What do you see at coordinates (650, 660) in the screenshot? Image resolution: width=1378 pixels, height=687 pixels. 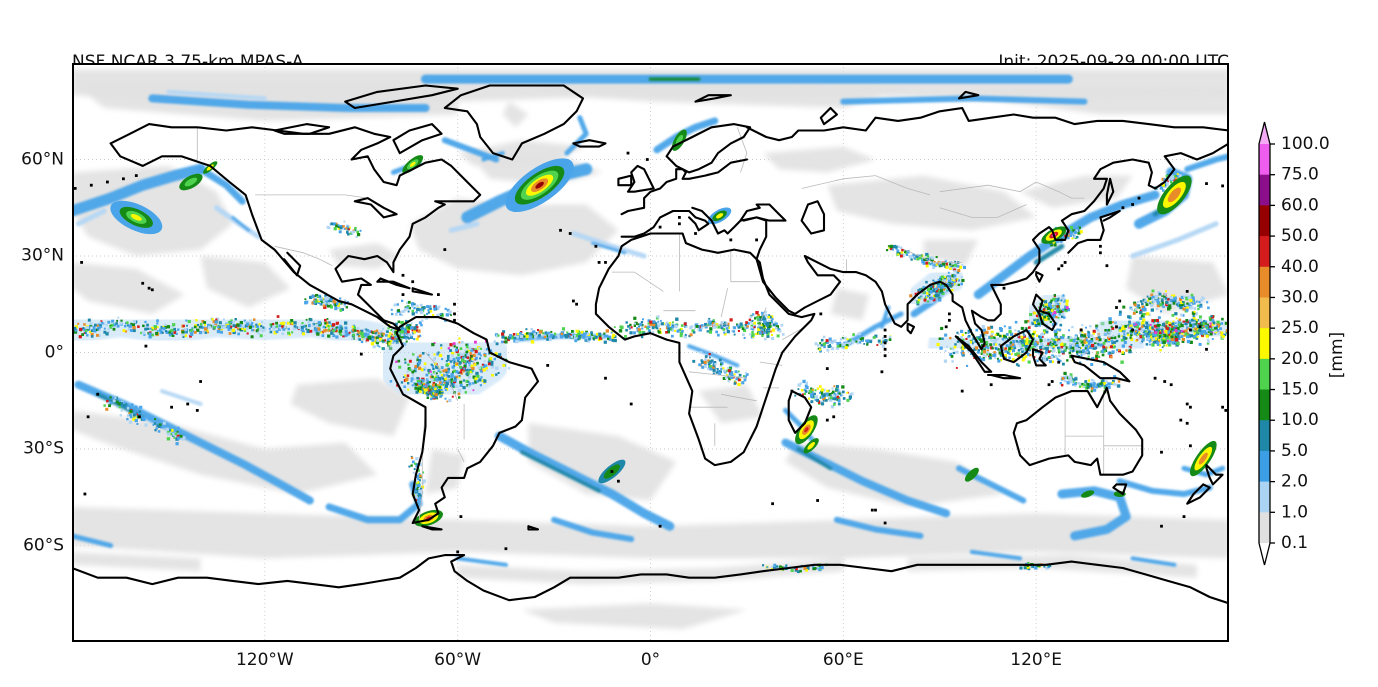 I see `x-tick-0°: 0°` at bounding box center [650, 660].